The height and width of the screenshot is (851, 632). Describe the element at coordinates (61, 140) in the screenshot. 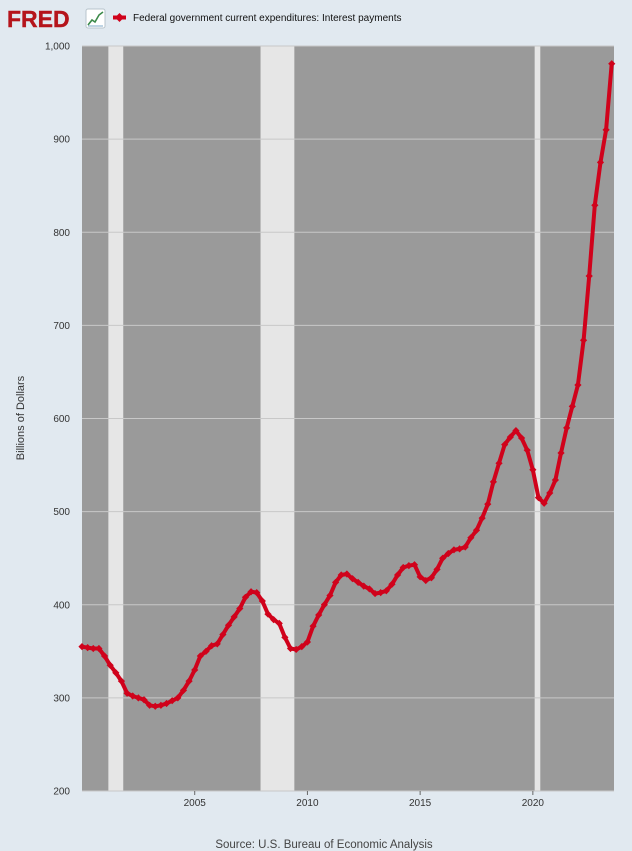

I see `y-tick-label: 900` at that location.